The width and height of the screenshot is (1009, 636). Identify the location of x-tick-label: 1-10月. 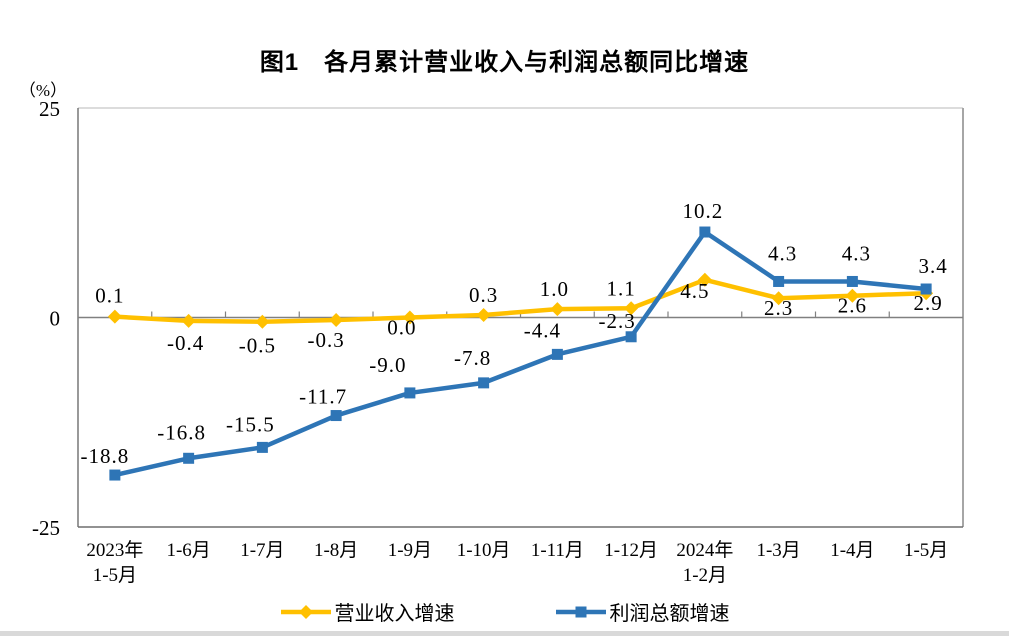
(484, 550).